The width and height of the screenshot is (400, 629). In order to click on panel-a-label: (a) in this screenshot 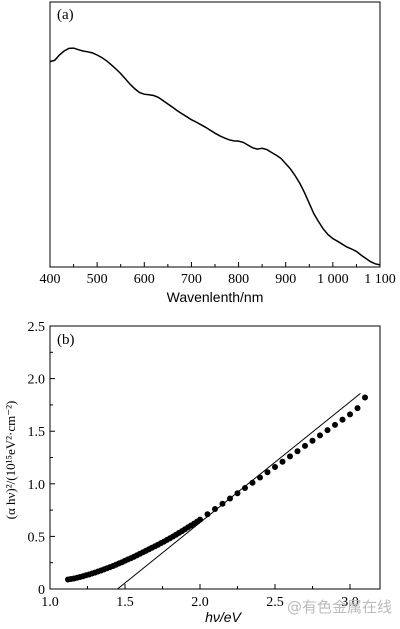, I will do `click(65, 15)`.